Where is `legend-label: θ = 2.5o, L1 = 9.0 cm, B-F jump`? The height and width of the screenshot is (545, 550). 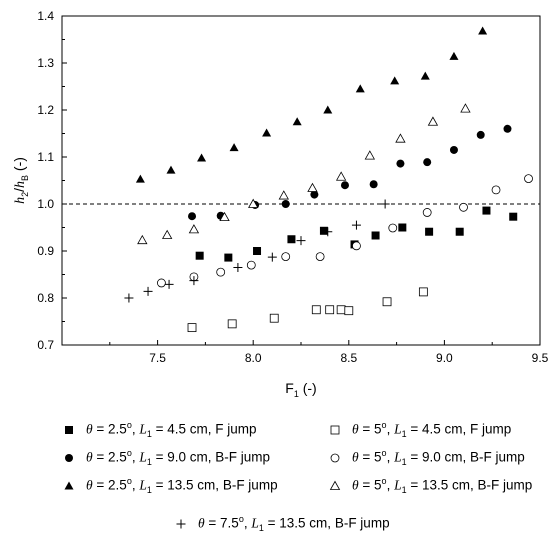 legend-label: θ = 2.5o, L1 = 9.0 cm, B-F jump is located at coordinates (178, 457).